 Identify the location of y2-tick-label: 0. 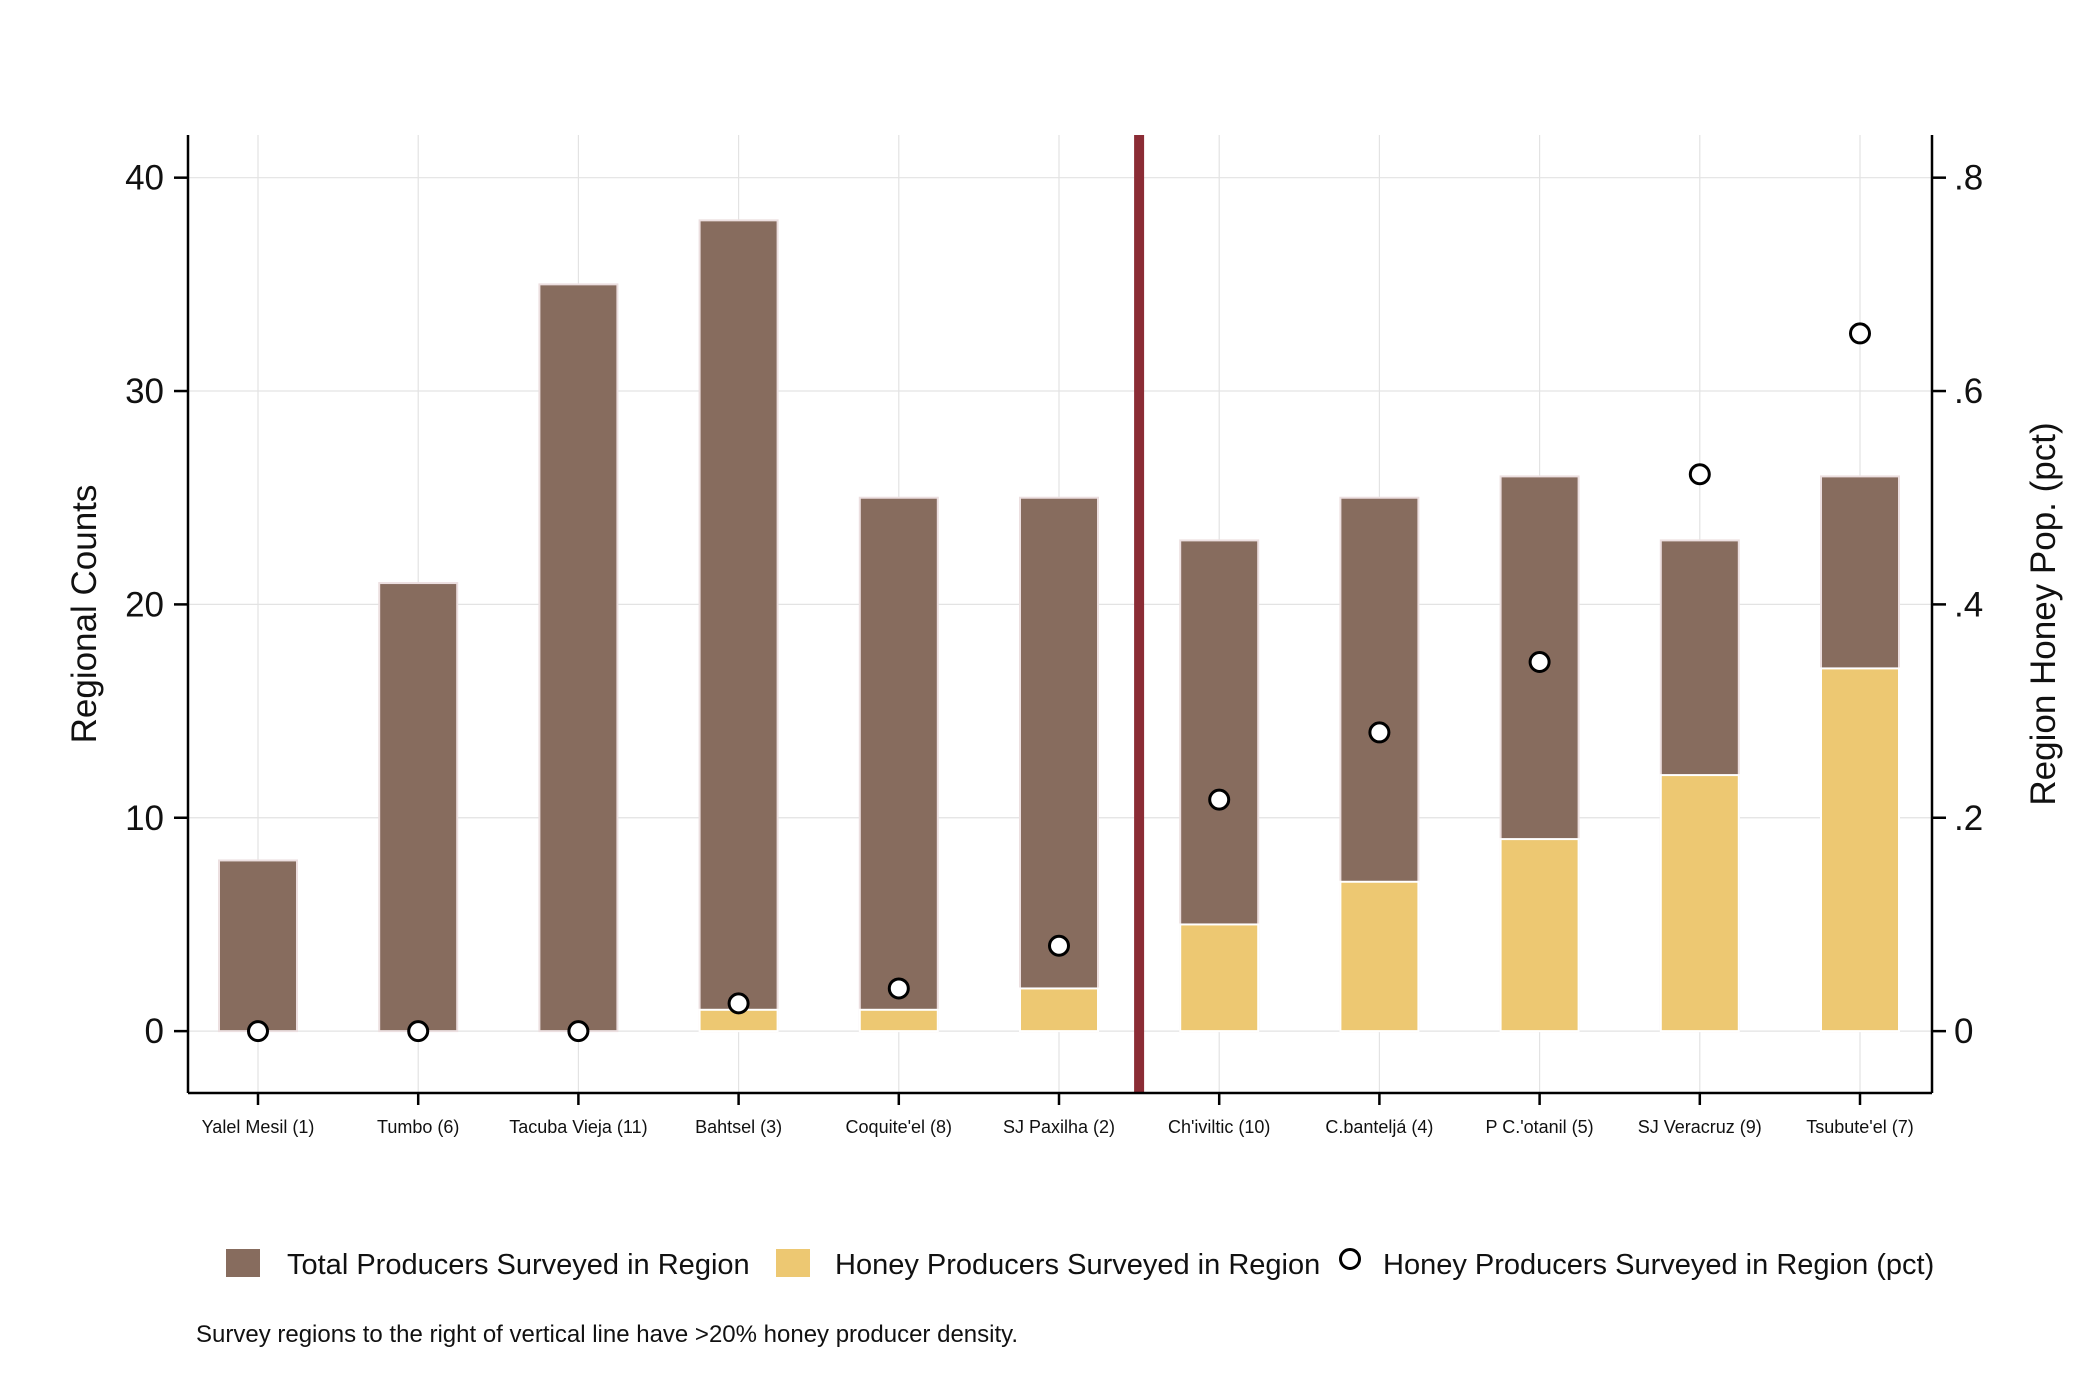
(1963, 1031).